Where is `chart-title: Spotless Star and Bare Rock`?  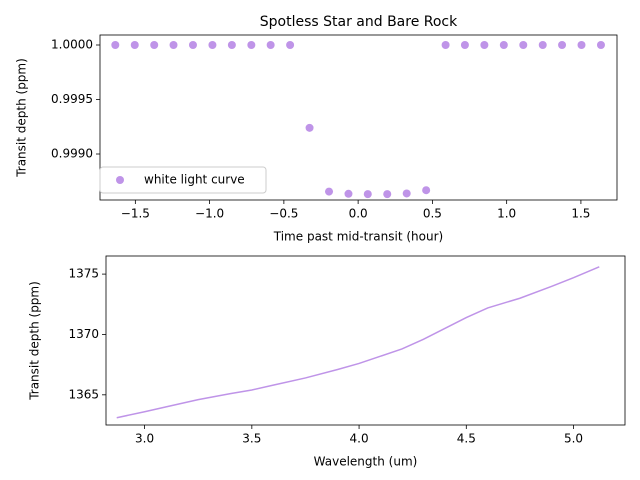 chart-title: Spotless Star and Bare Rock is located at coordinates (359, 22).